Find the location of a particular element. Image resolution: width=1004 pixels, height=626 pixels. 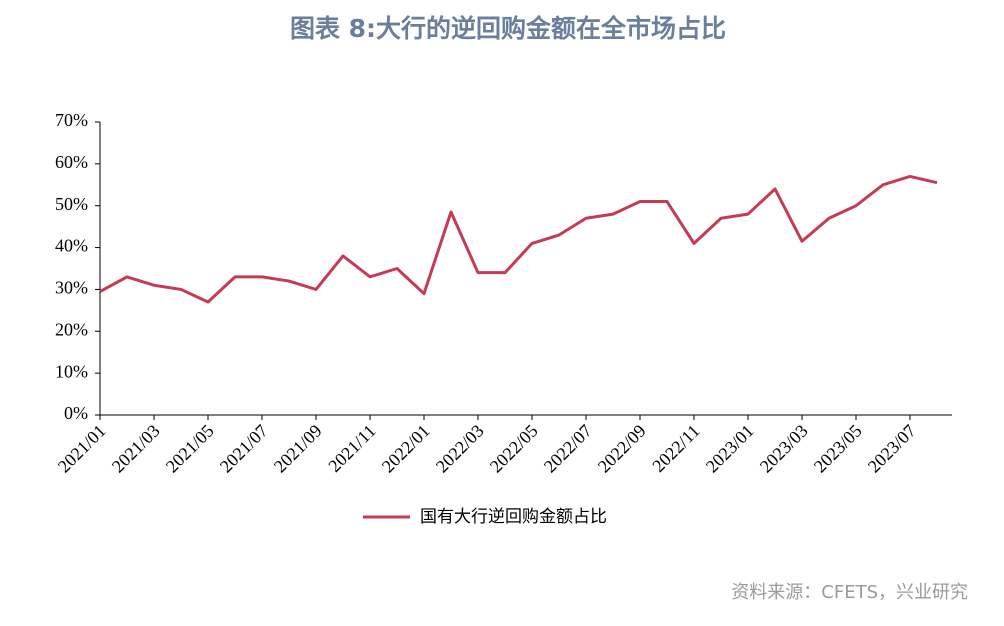

y-tick-label: 70% is located at coordinates (71, 120).